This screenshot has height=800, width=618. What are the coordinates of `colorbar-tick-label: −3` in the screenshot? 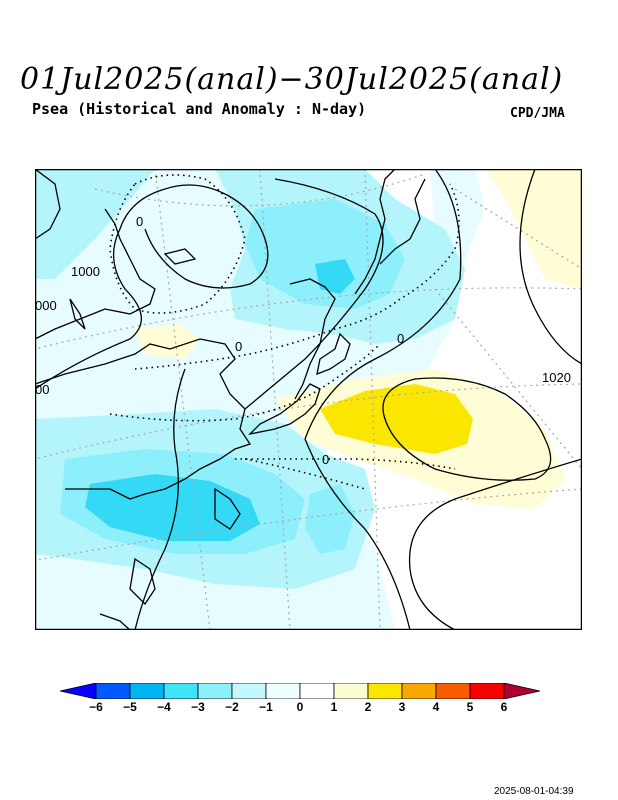 It's located at (198, 707).